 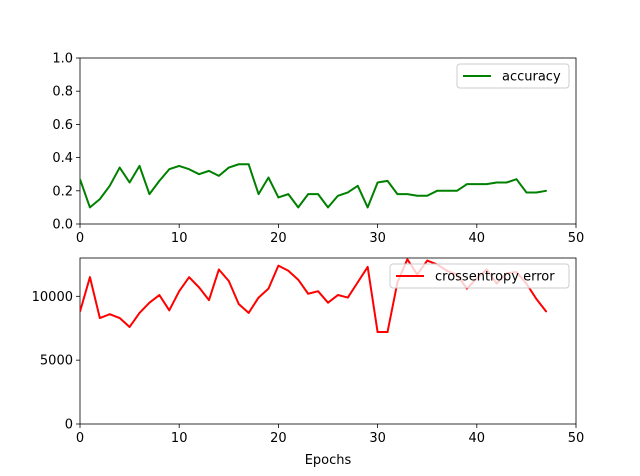 I want to click on legend-box, so click(x=479, y=276).